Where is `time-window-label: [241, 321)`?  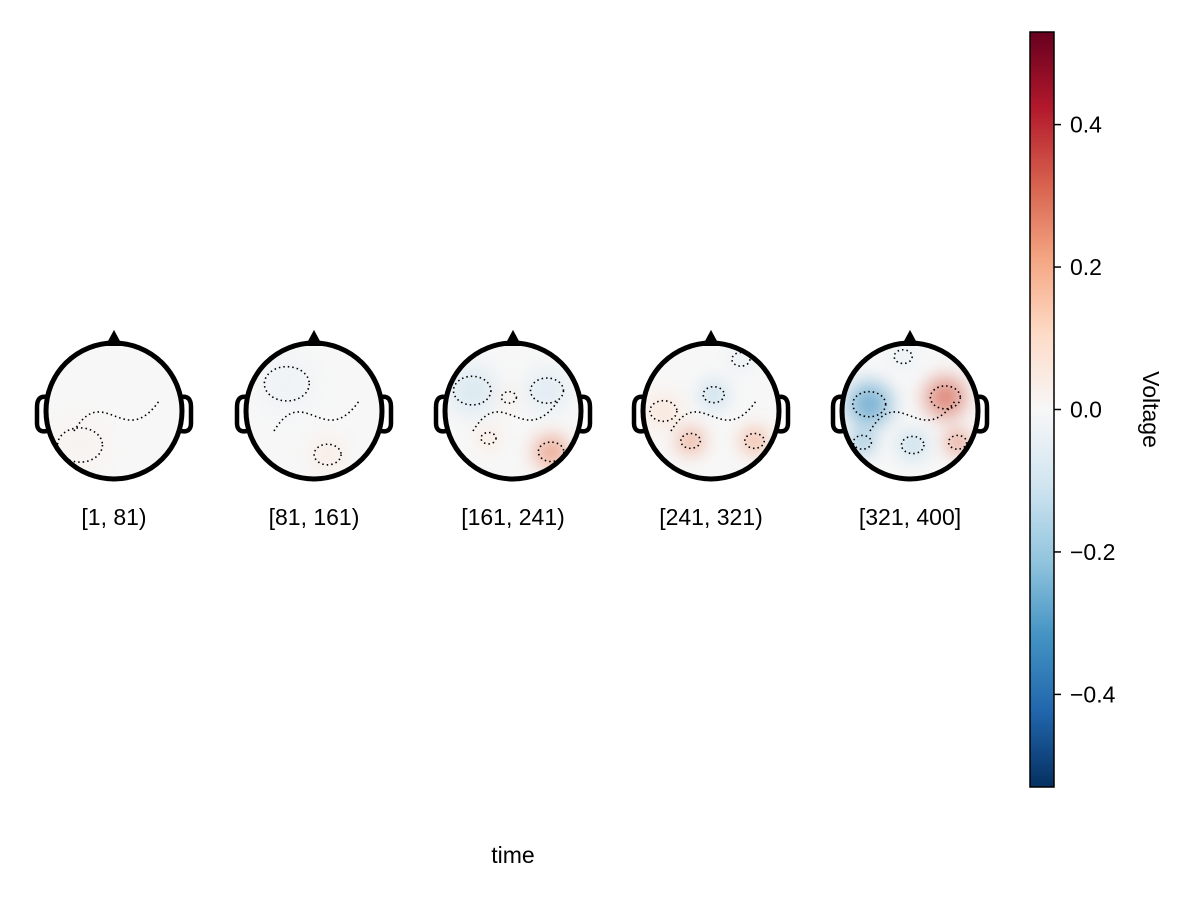
time-window-label: [241, 321) is located at coordinates (711, 517).